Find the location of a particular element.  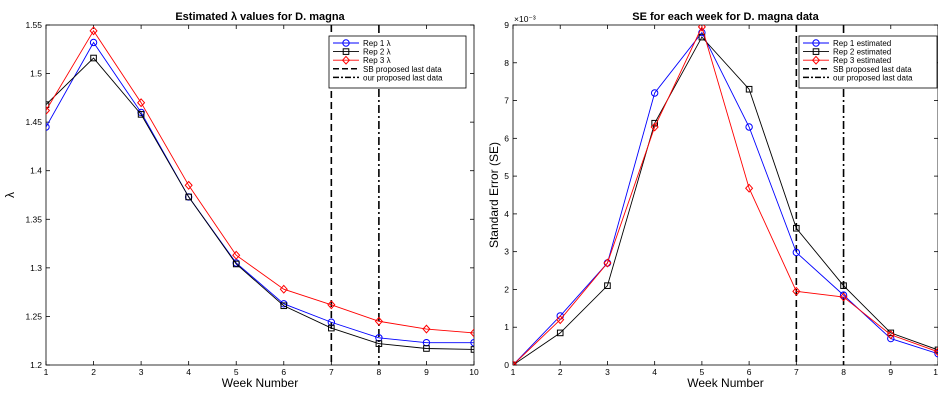

y-tick-label: 9 is located at coordinates (506, 25).